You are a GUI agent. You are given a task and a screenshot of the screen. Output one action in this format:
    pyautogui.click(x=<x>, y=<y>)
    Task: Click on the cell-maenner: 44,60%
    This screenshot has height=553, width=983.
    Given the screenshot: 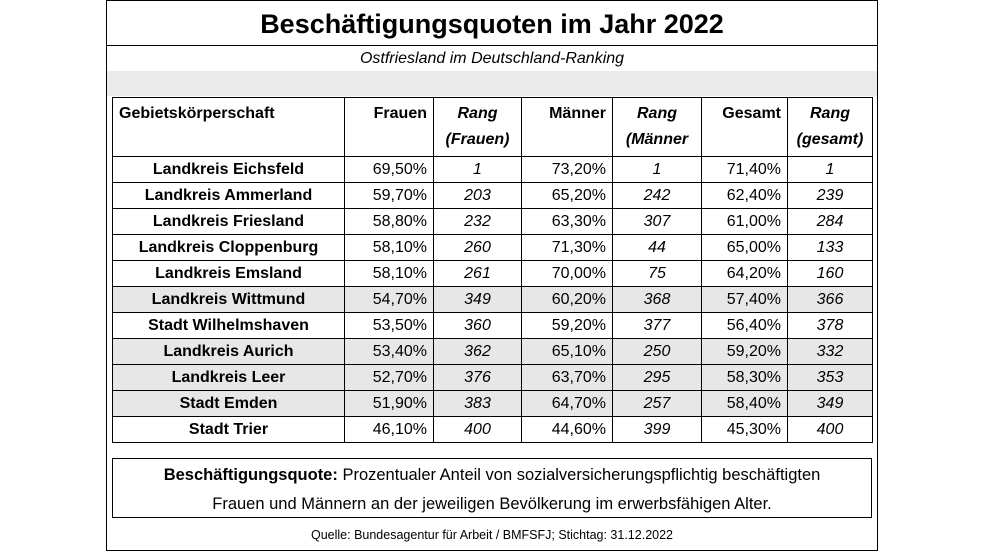 What is the action you would take?
    pyautogui.click(x=567, y=429)
    